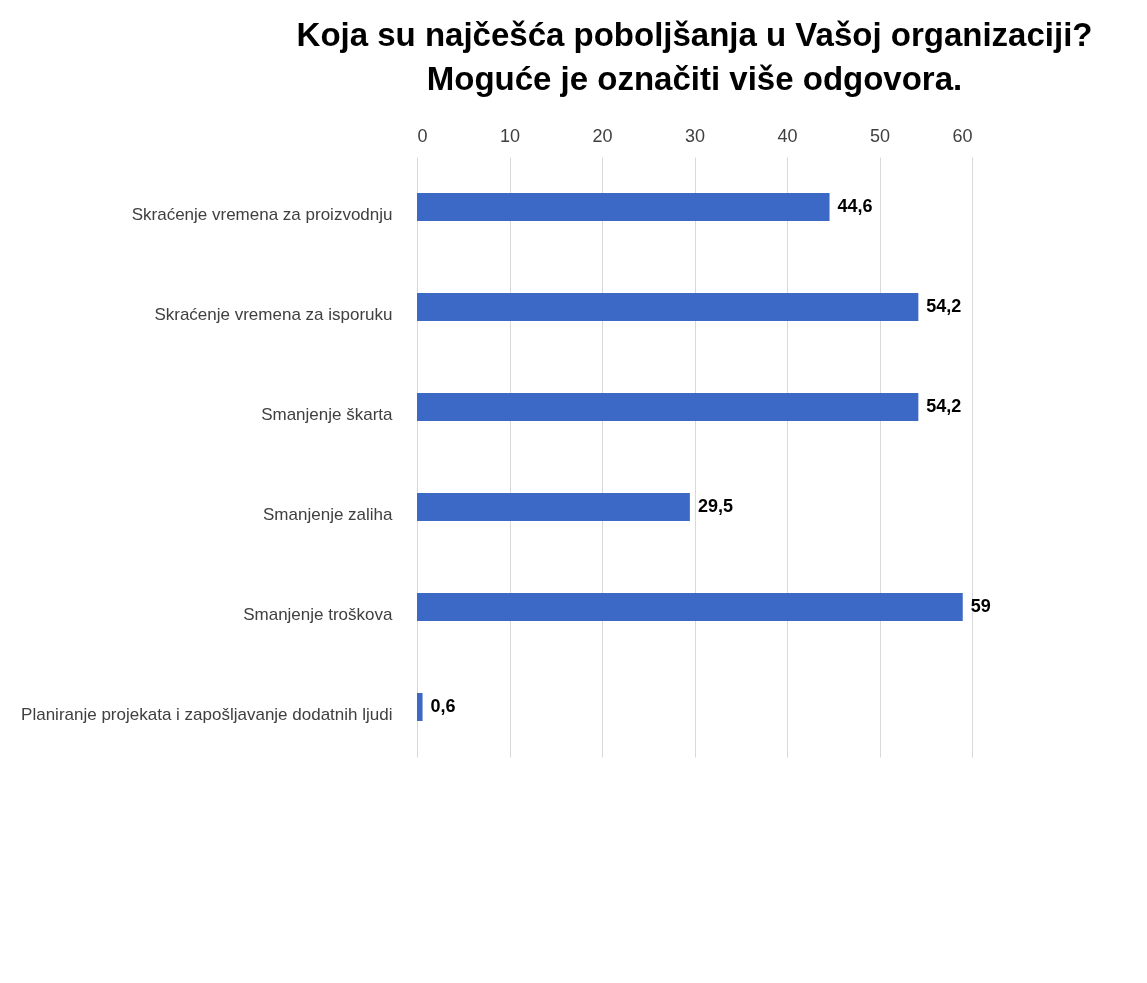  Describe the element at coordinates (273, 314) in the screenshot. I see `y-tick-label: Skraćenje vremena za isporuku` at that location.